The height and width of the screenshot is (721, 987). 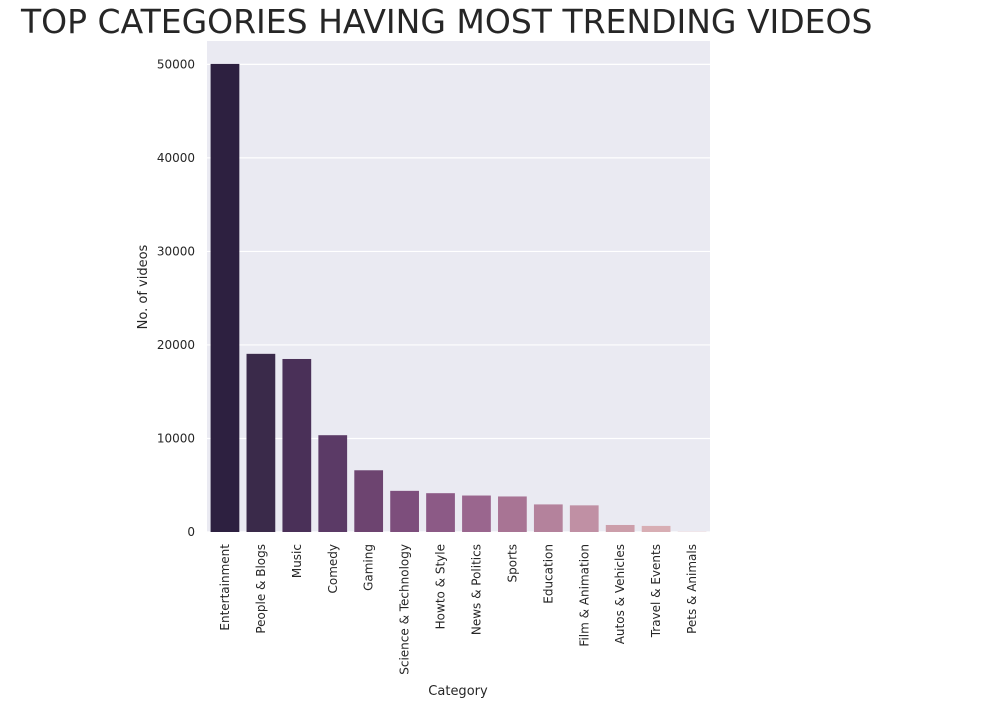 What do you see at coordinates (405, 609) in the screenshot?
I see `x-tick-label: Science & Technology` at bounding box center [405, 609].